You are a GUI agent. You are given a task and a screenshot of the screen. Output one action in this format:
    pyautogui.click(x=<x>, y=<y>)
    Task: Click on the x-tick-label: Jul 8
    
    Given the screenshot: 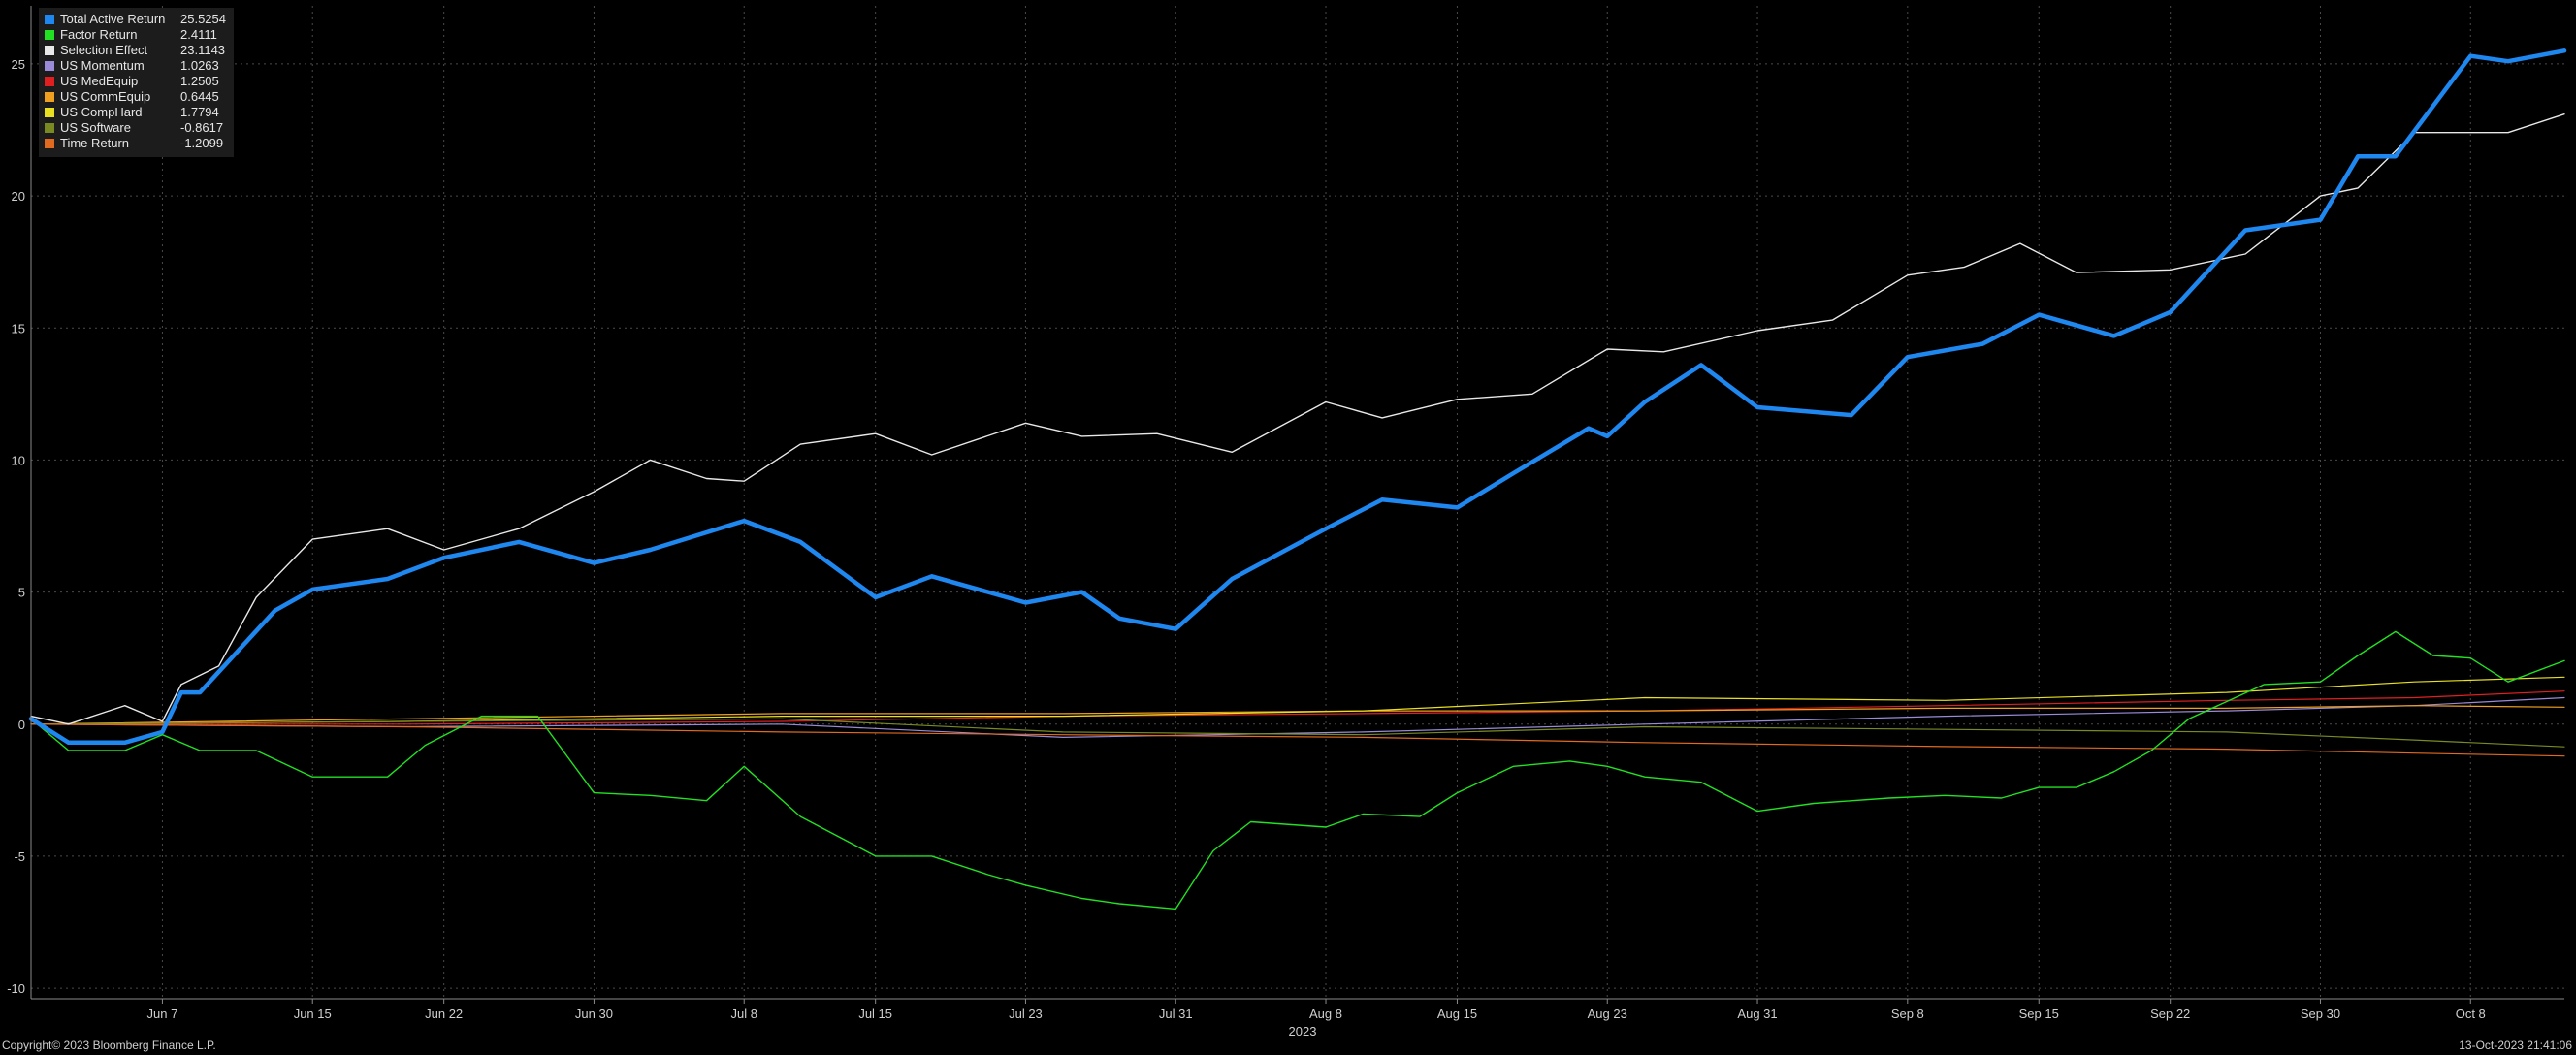 What is the action you would take?
    pyautogui.click(x=743, y=1014)
    